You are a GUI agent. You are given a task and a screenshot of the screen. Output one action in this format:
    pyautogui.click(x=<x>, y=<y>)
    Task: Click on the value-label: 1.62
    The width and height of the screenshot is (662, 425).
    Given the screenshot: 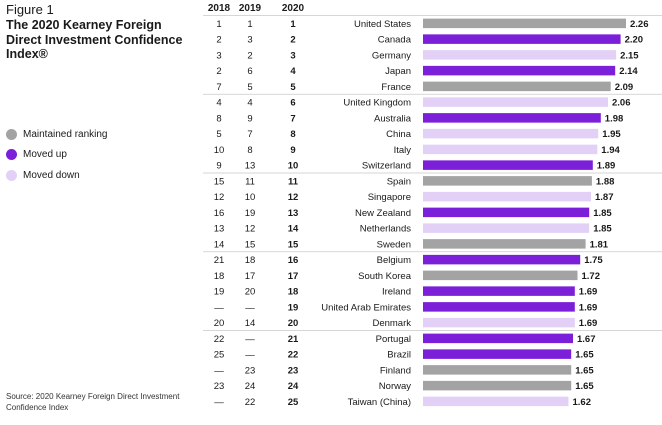 What is the action you would take?
    pyautogui.click(x=582, y=402)
    